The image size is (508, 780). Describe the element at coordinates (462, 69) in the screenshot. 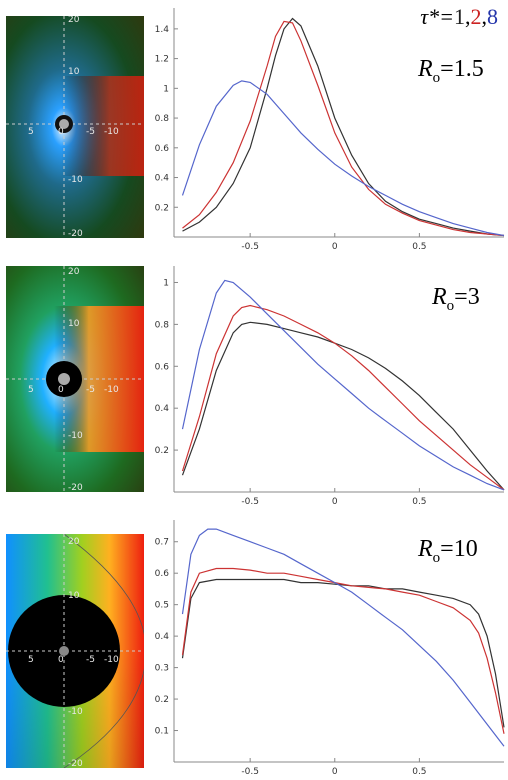

I see `ro-value-1: =1.5` at that location.